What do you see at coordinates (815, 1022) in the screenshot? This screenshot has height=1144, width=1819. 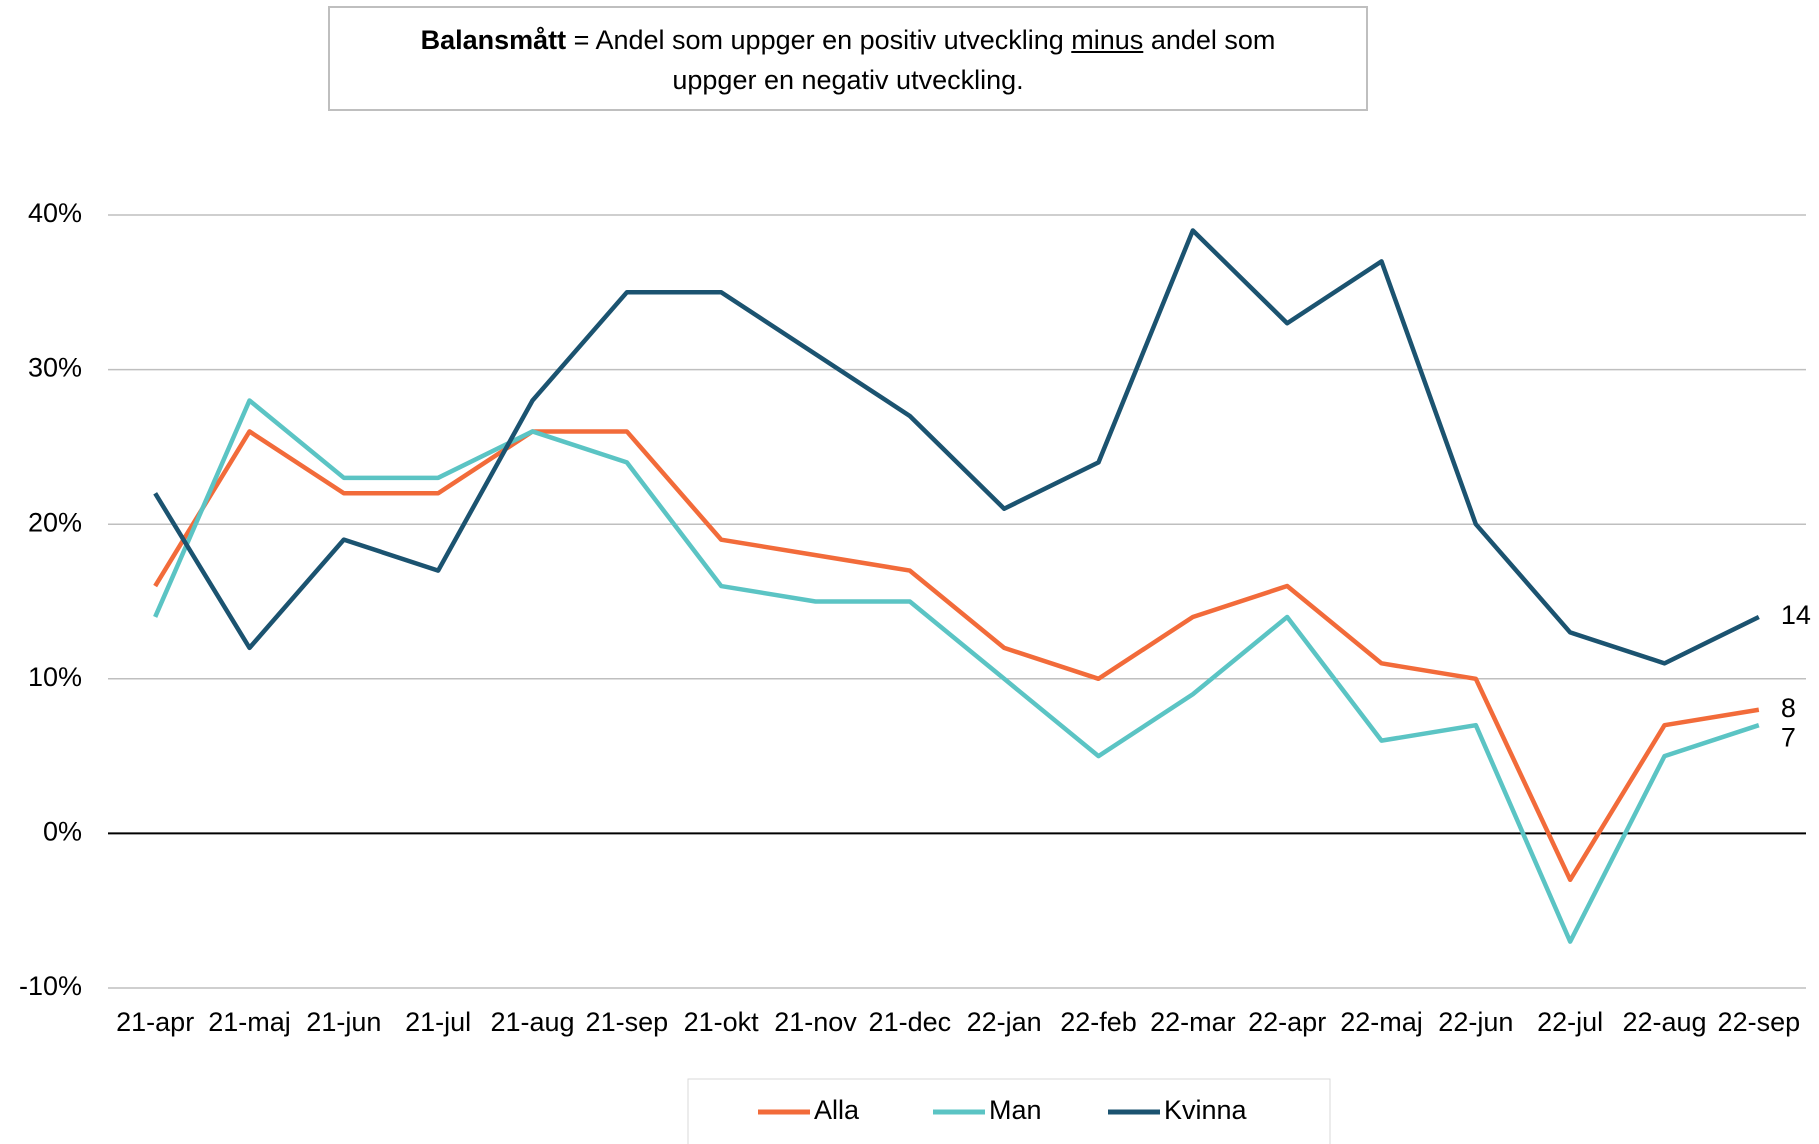 I see `x-tick-label: 21-nov` at bounding box center [815, 1022].